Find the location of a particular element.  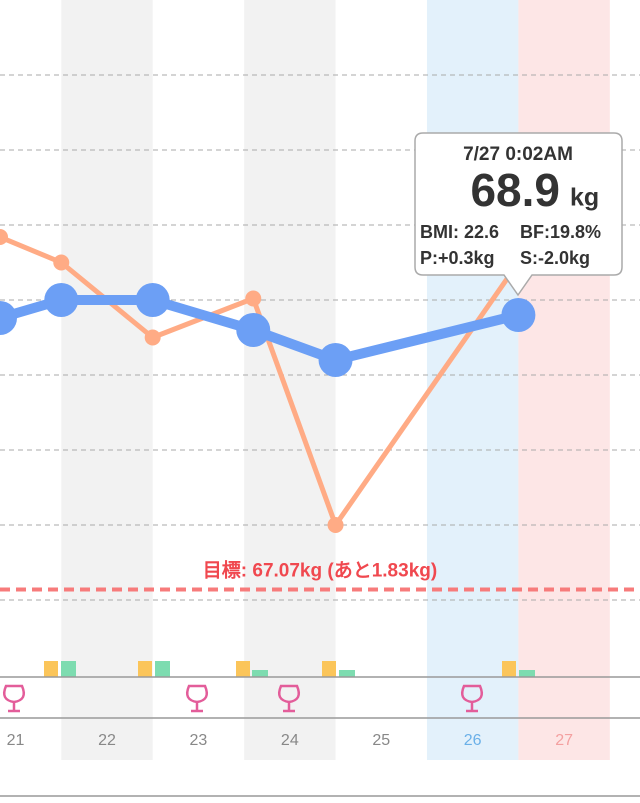

x-tick-label: 21 is located at coordinates (16, 740).